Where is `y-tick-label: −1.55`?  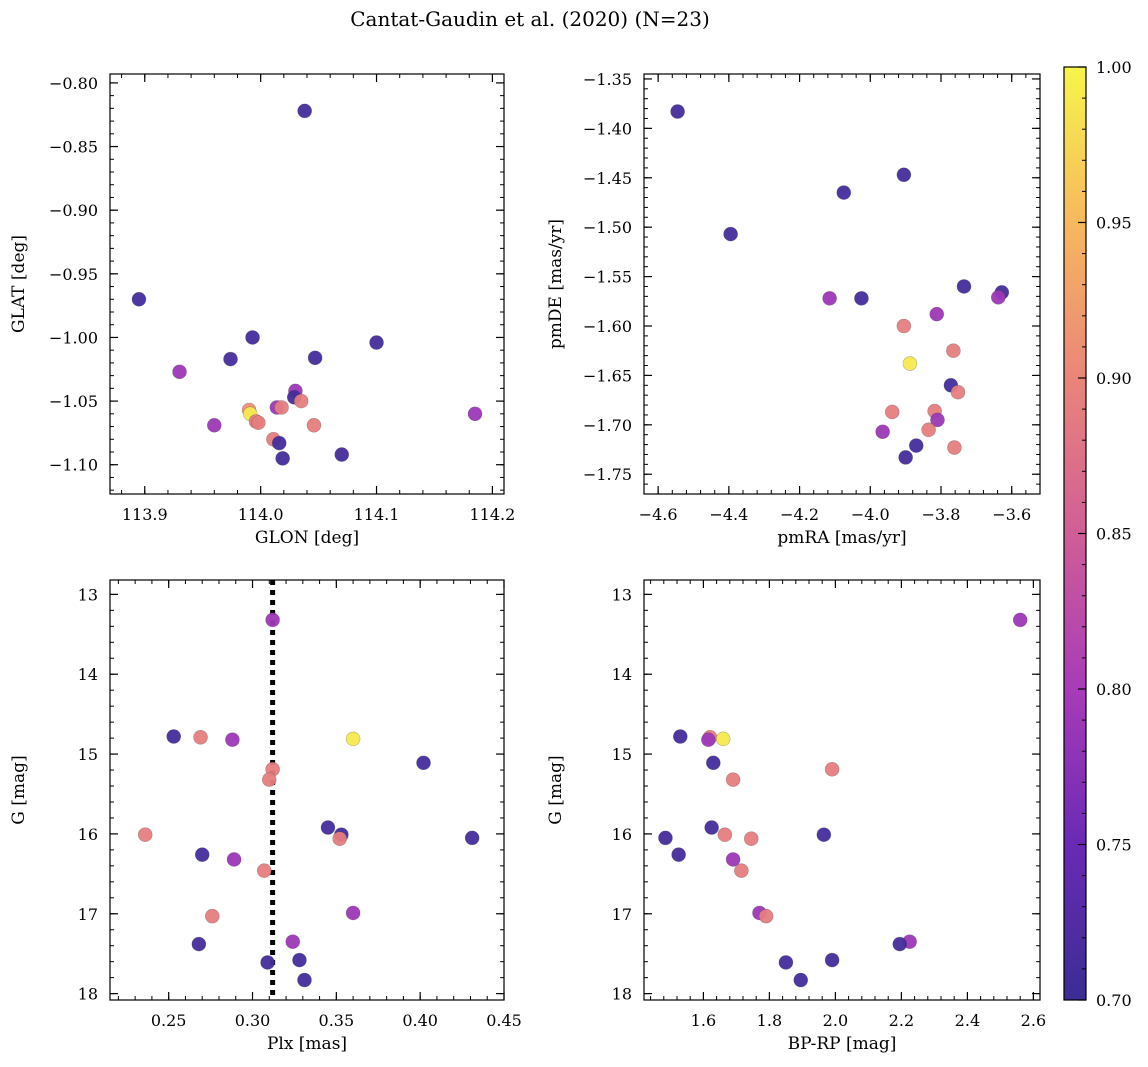
y-tick-label: −1.55 is located at coordinates (607, 277).